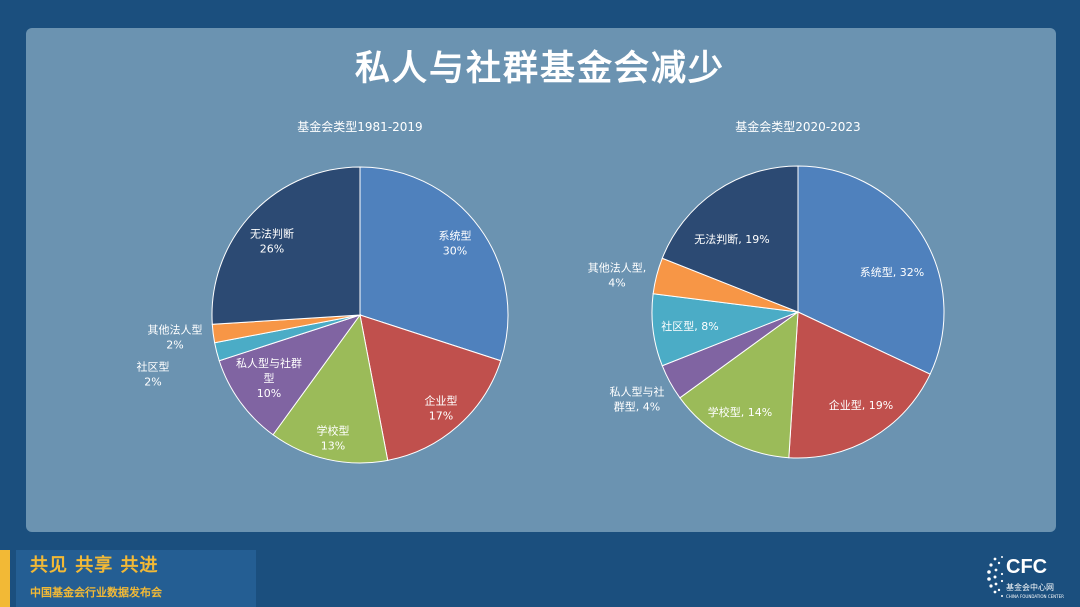  I want to click on footer: 共见 共享 共进 中国基金会行业数据发布会, so click(540, 569).